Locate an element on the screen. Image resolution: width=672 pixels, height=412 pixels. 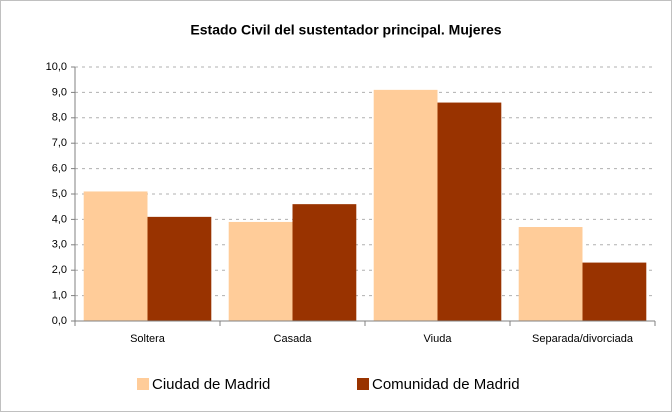
y-tick-label: 8,0 is located at coordinates (59, 118).